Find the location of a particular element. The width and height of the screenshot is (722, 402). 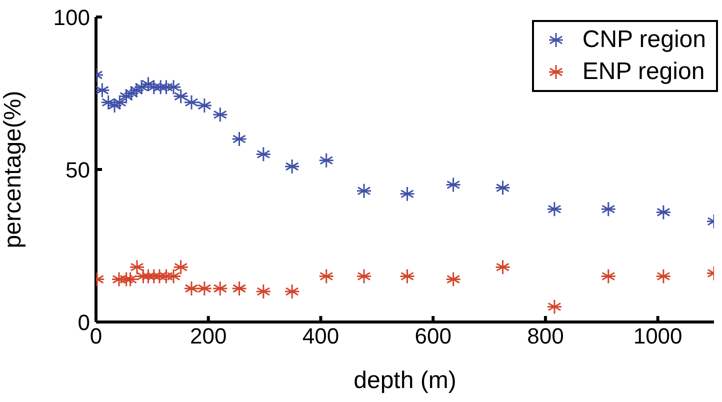

x-tick-label: 1000 is located at coordinates (657, 336).